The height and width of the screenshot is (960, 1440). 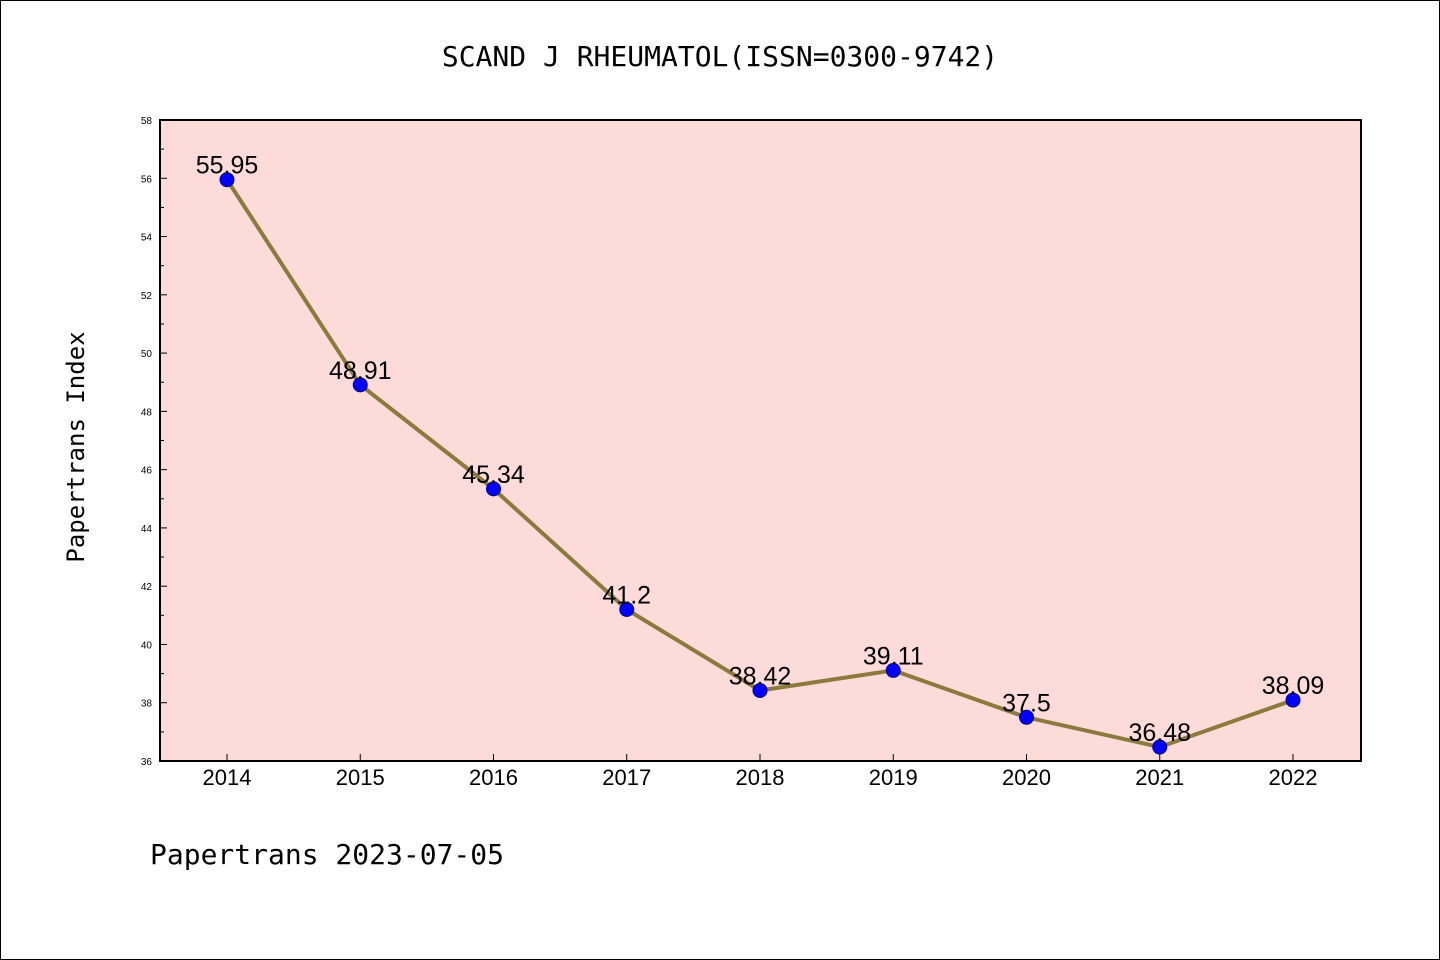 What do you see at coordinates (147, 645) in the screenshot?
I see `y-tick-label: 40` at bounding box center [147, 645].